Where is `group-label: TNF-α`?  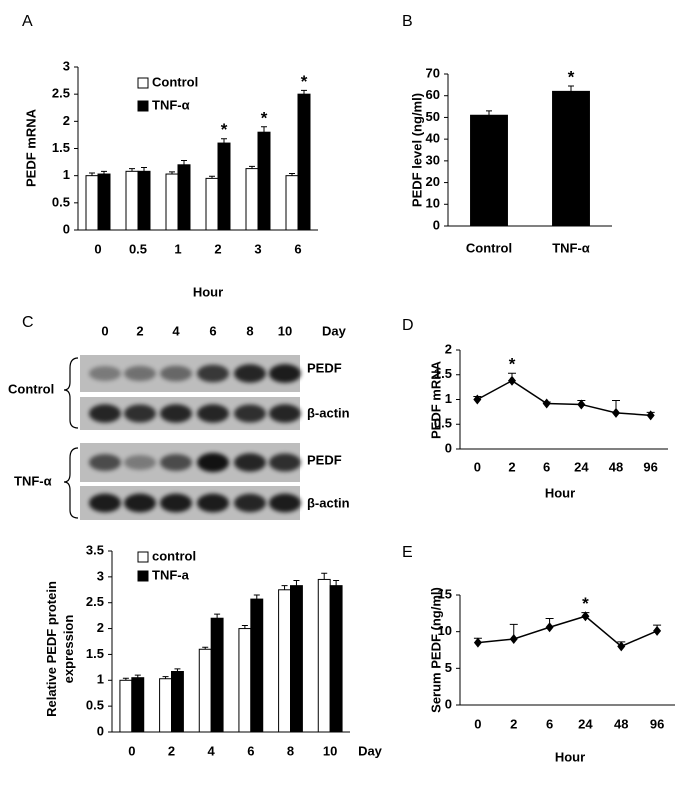 group-label: TNF-α is located at coordinates (33, 480).